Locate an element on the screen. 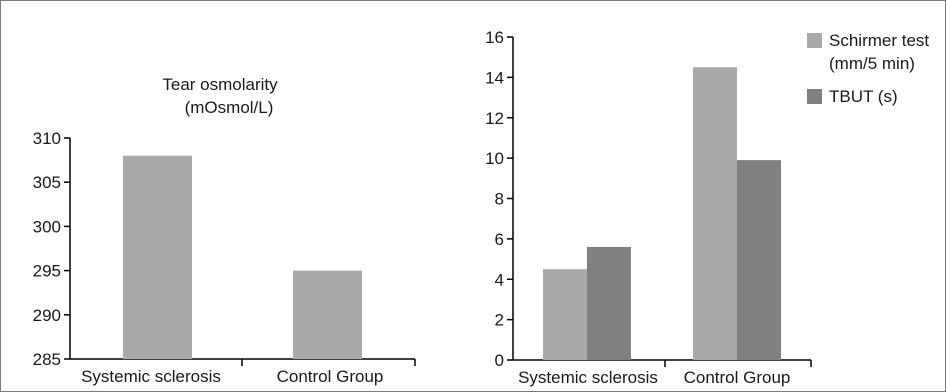 Image resolution: width=946 pixels, height=392 pixels. legend-label-schirmer-line1: Schirmer test is located at coordinates (879, 40).